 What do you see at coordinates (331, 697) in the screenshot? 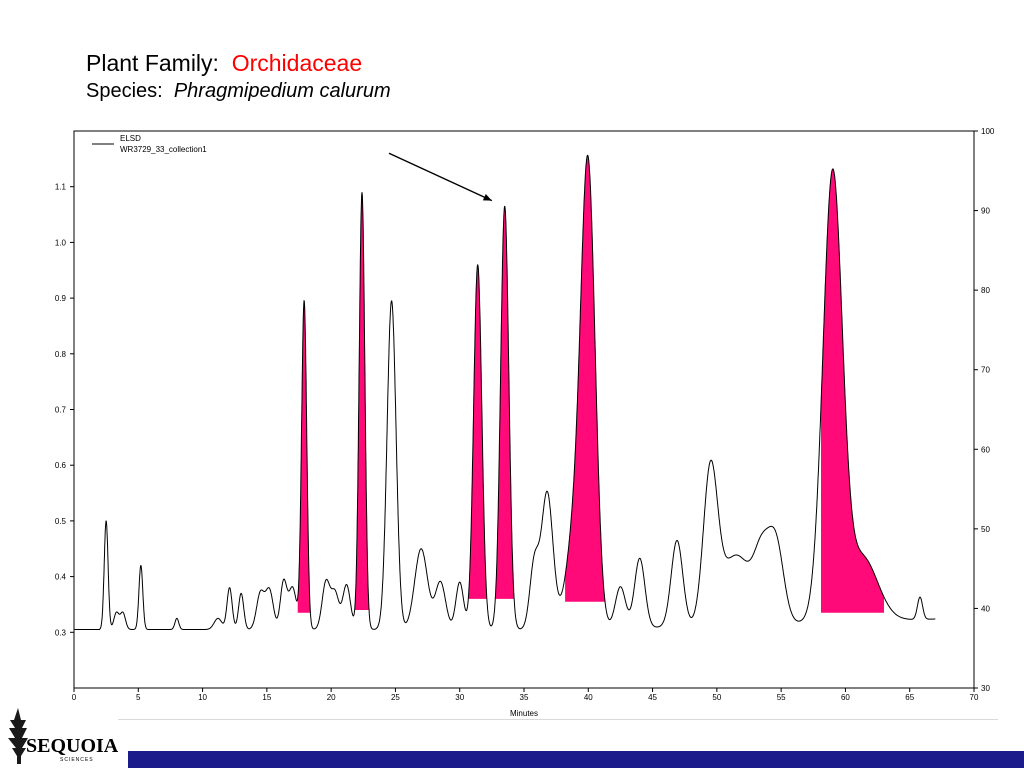
I see `x-tick-label: 20` at bounding box center [331, 697].